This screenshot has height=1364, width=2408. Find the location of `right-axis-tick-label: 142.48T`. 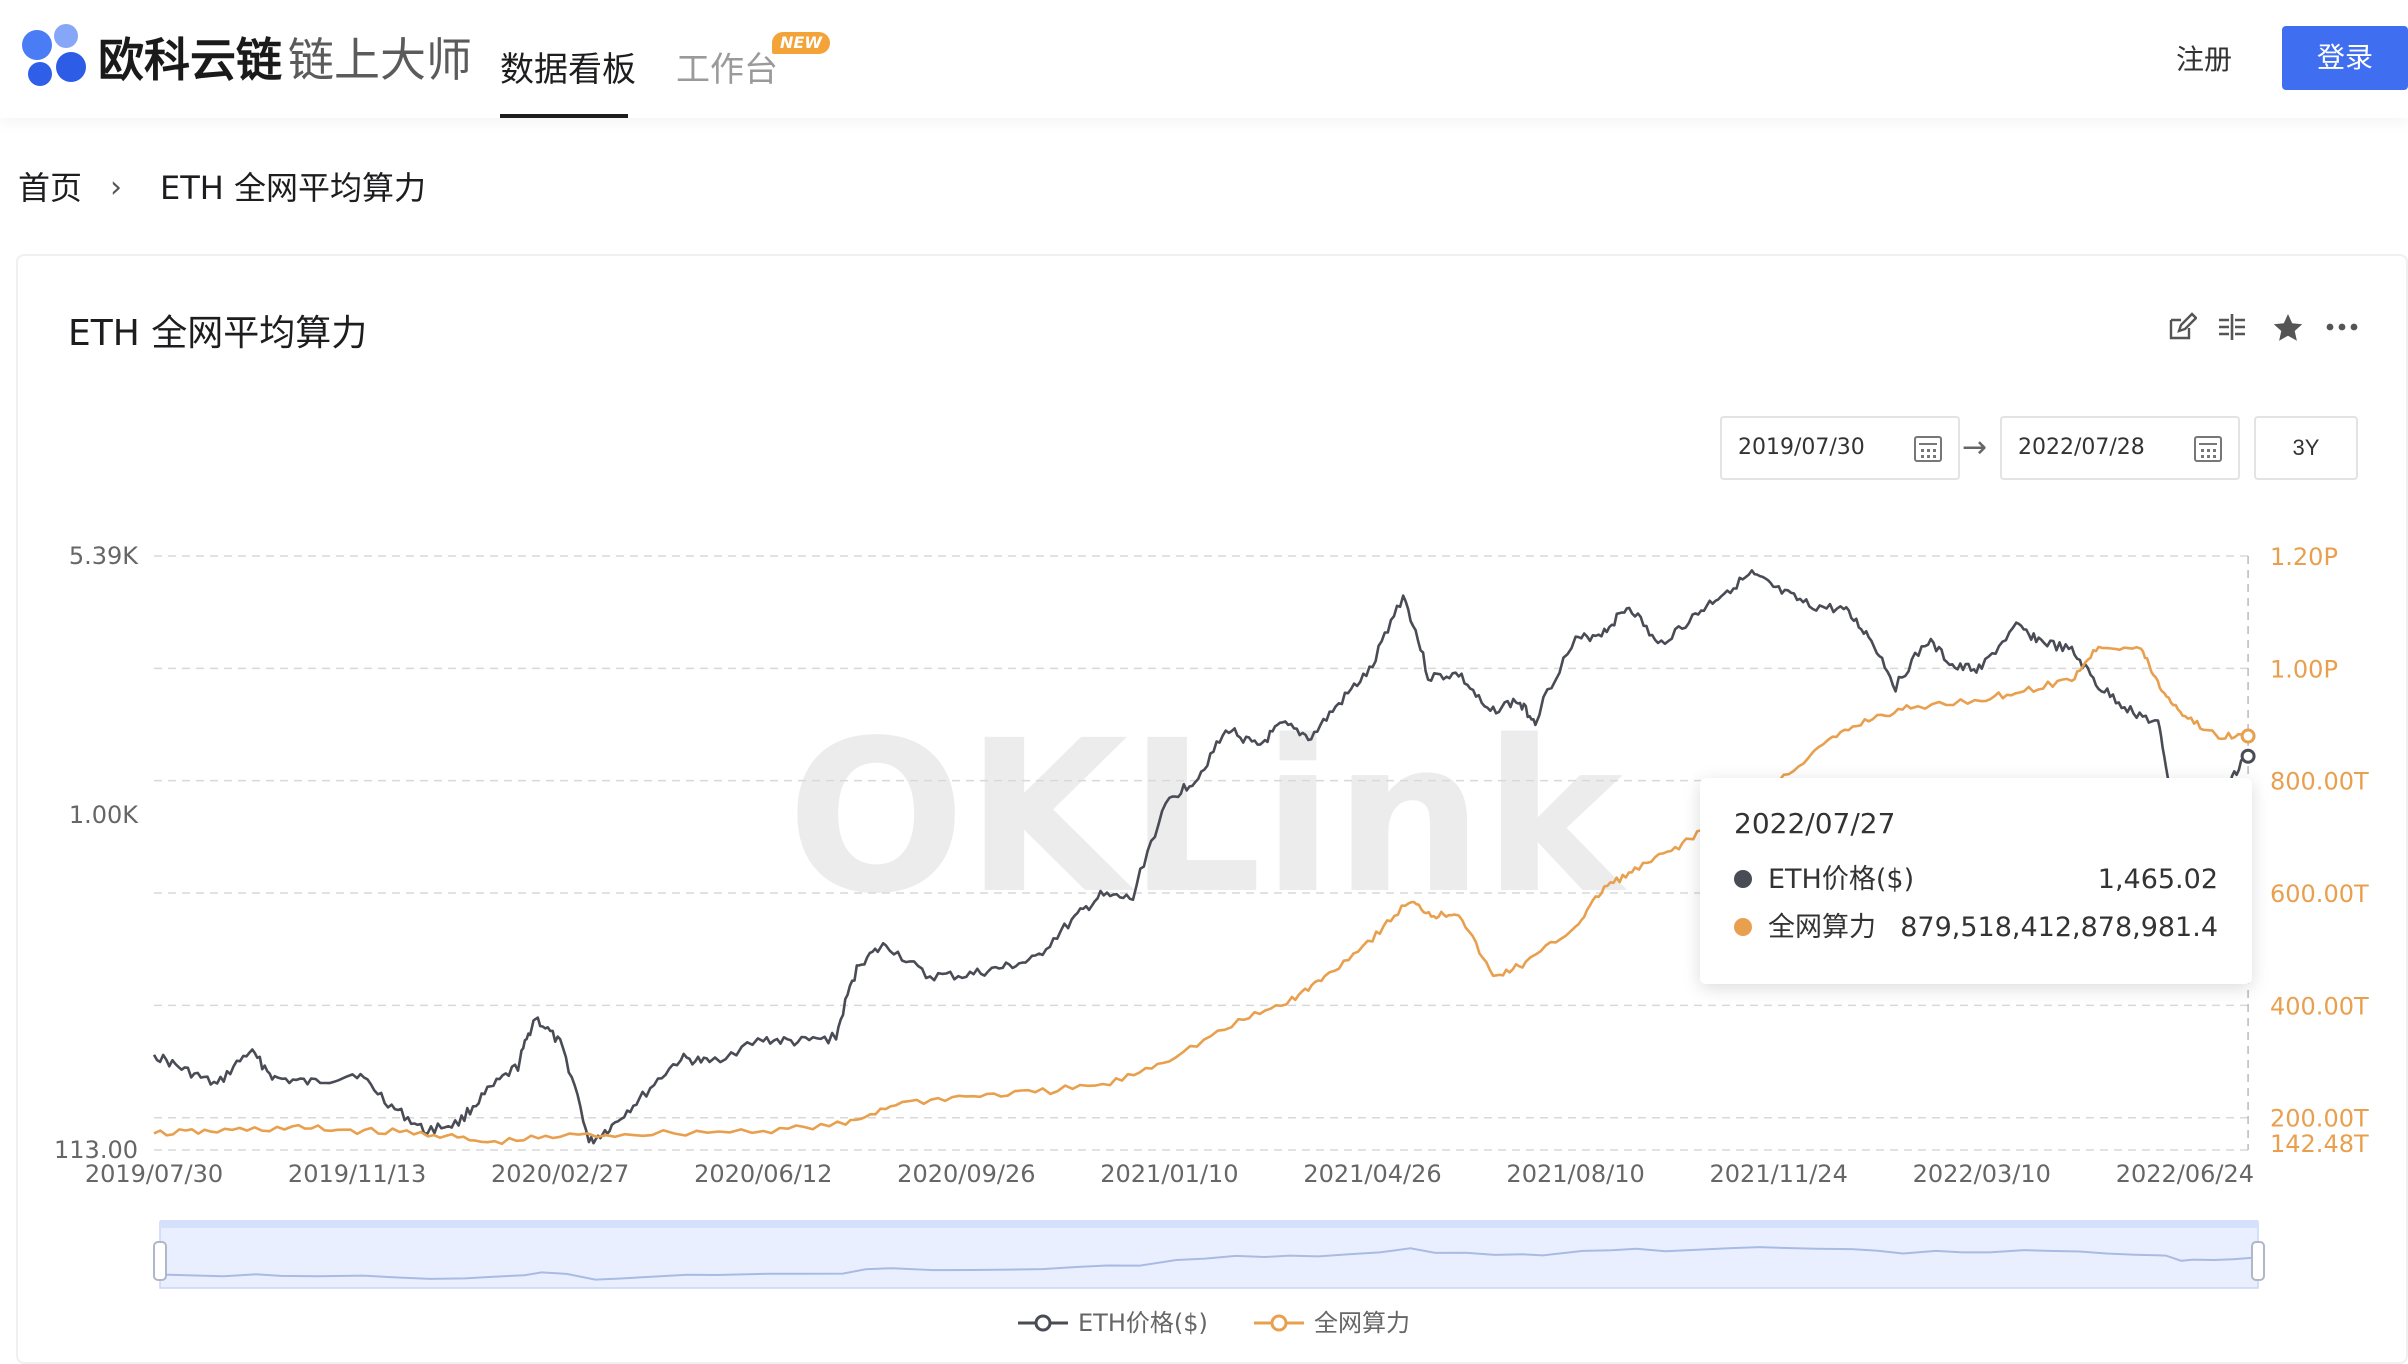

right-axis-tick-label: 142.48T is located at coordinates (2319, 1144).